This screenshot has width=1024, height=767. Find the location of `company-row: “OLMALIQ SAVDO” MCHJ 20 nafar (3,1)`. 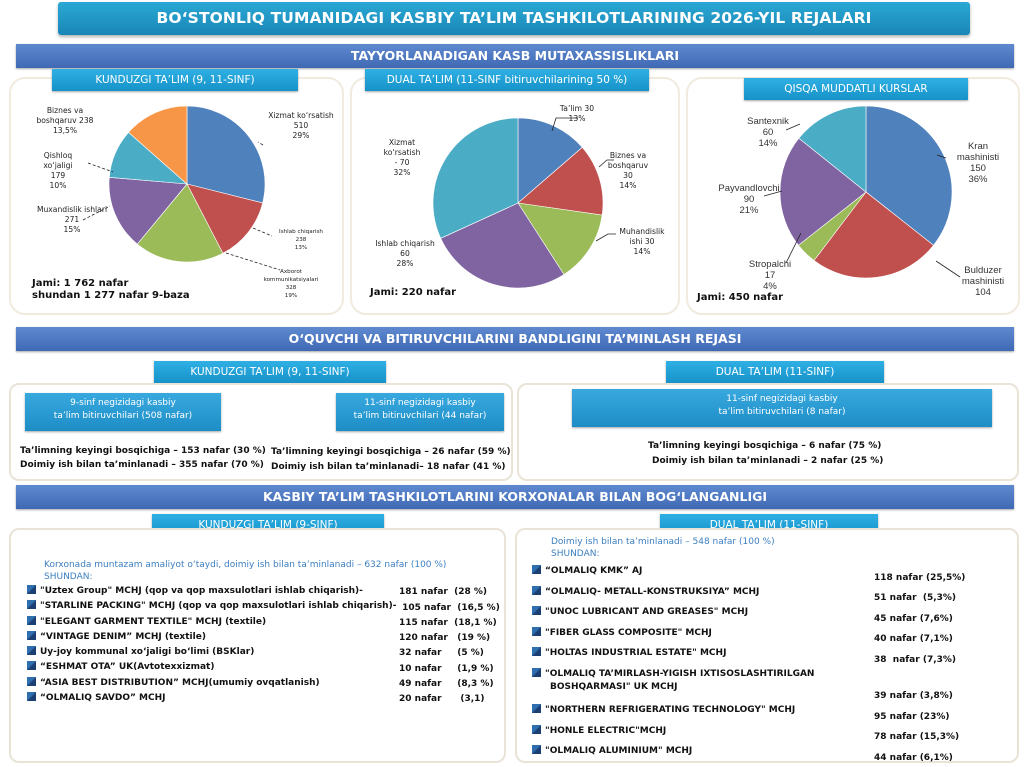

company-row: “OLMALIQ SAVDO” MCHJ 20 nafar (3,1) is located at coordinates (262, 698).